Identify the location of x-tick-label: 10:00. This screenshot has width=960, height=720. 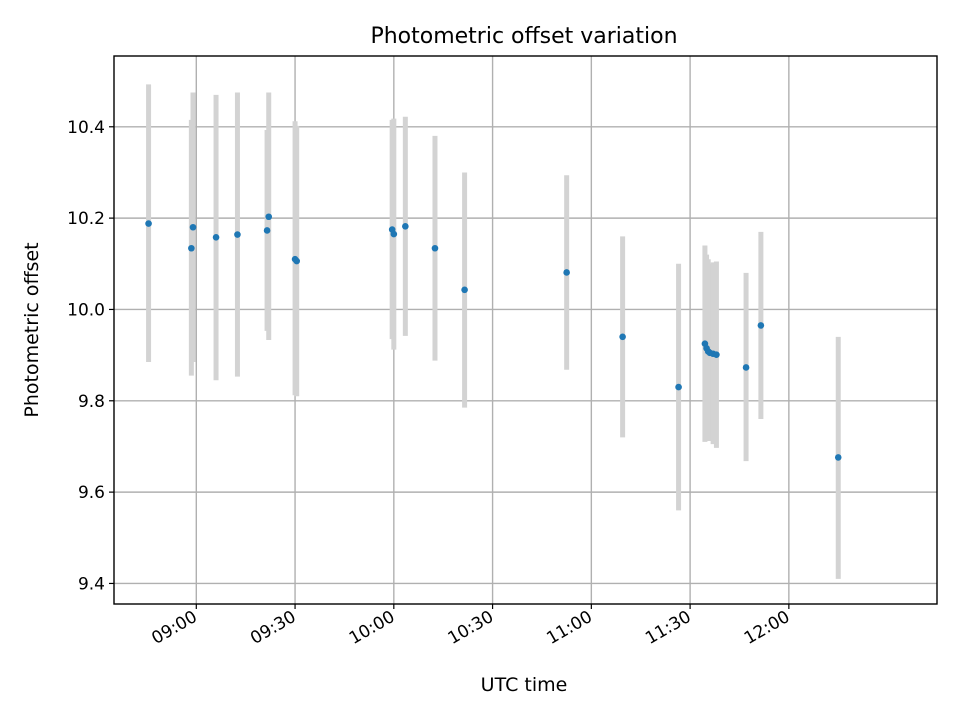
(372, 628).